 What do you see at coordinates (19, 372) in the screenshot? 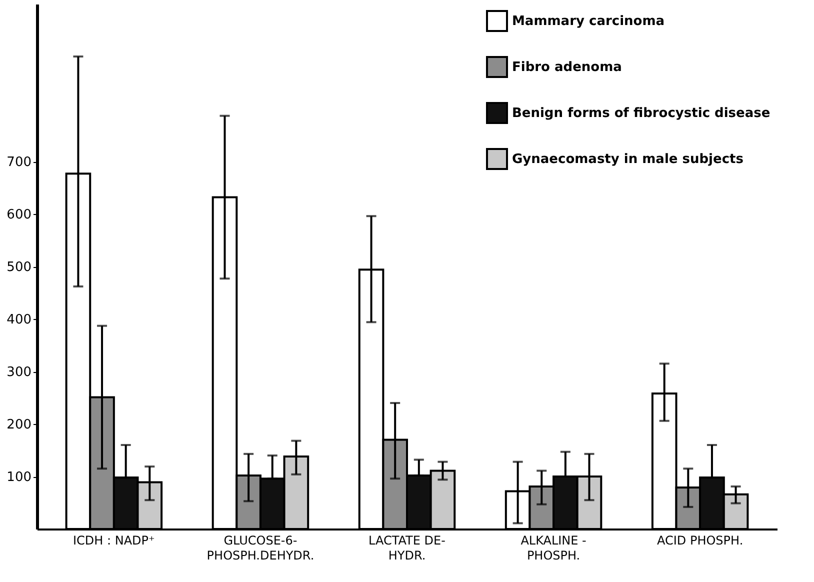
I see `y-tick-label: 300` at bounding box center [19, 372].